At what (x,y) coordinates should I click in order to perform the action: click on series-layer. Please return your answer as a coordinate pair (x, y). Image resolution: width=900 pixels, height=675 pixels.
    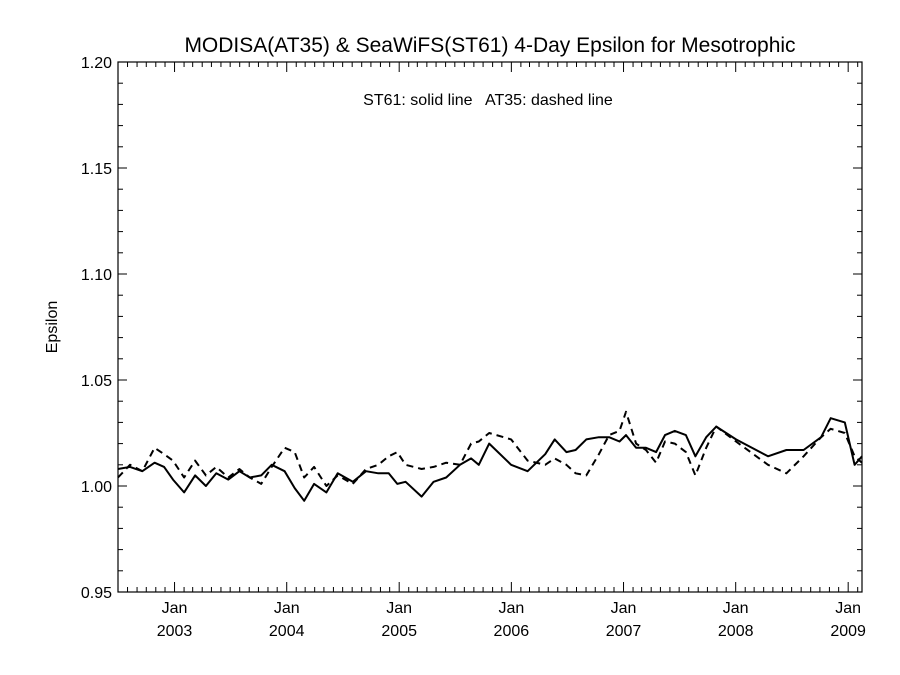
    Looking at the image, I should click on (490, 456).